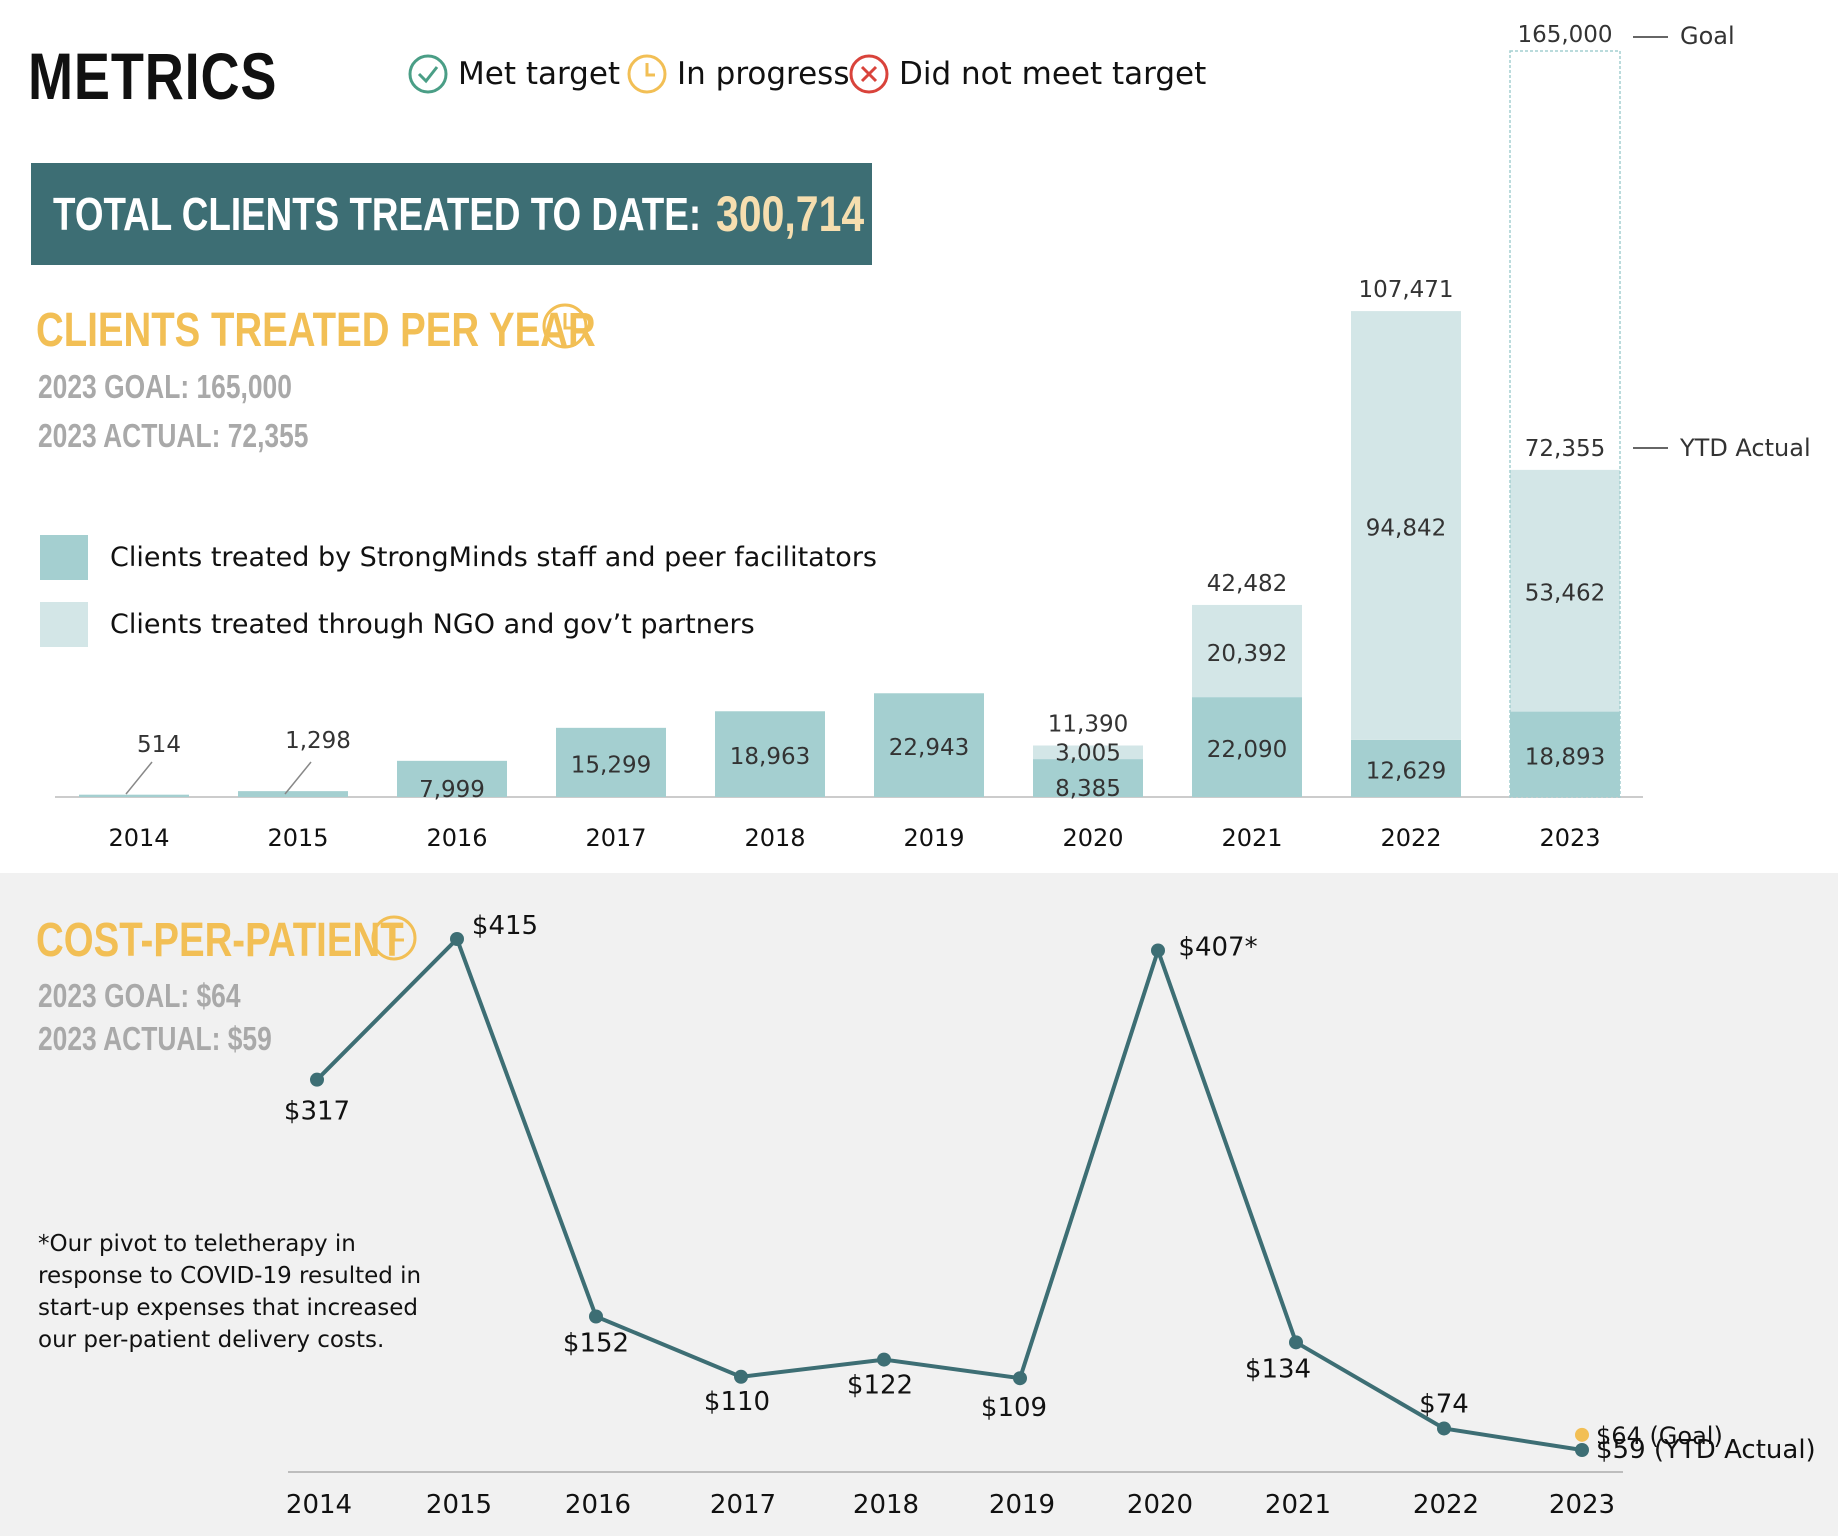  What do you see at coordinates (1444, 1404) in the screenshot?
I see `point-label-2022: $74` at bounding box center [1444, 1404].